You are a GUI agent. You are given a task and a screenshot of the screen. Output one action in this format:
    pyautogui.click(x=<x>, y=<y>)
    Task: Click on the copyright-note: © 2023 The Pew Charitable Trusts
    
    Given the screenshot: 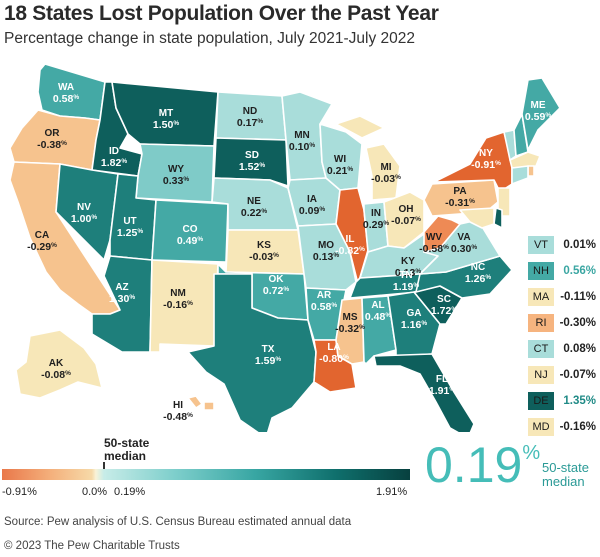 What is the action you would take?
    pyautogui.click(x=92, y=546)
    